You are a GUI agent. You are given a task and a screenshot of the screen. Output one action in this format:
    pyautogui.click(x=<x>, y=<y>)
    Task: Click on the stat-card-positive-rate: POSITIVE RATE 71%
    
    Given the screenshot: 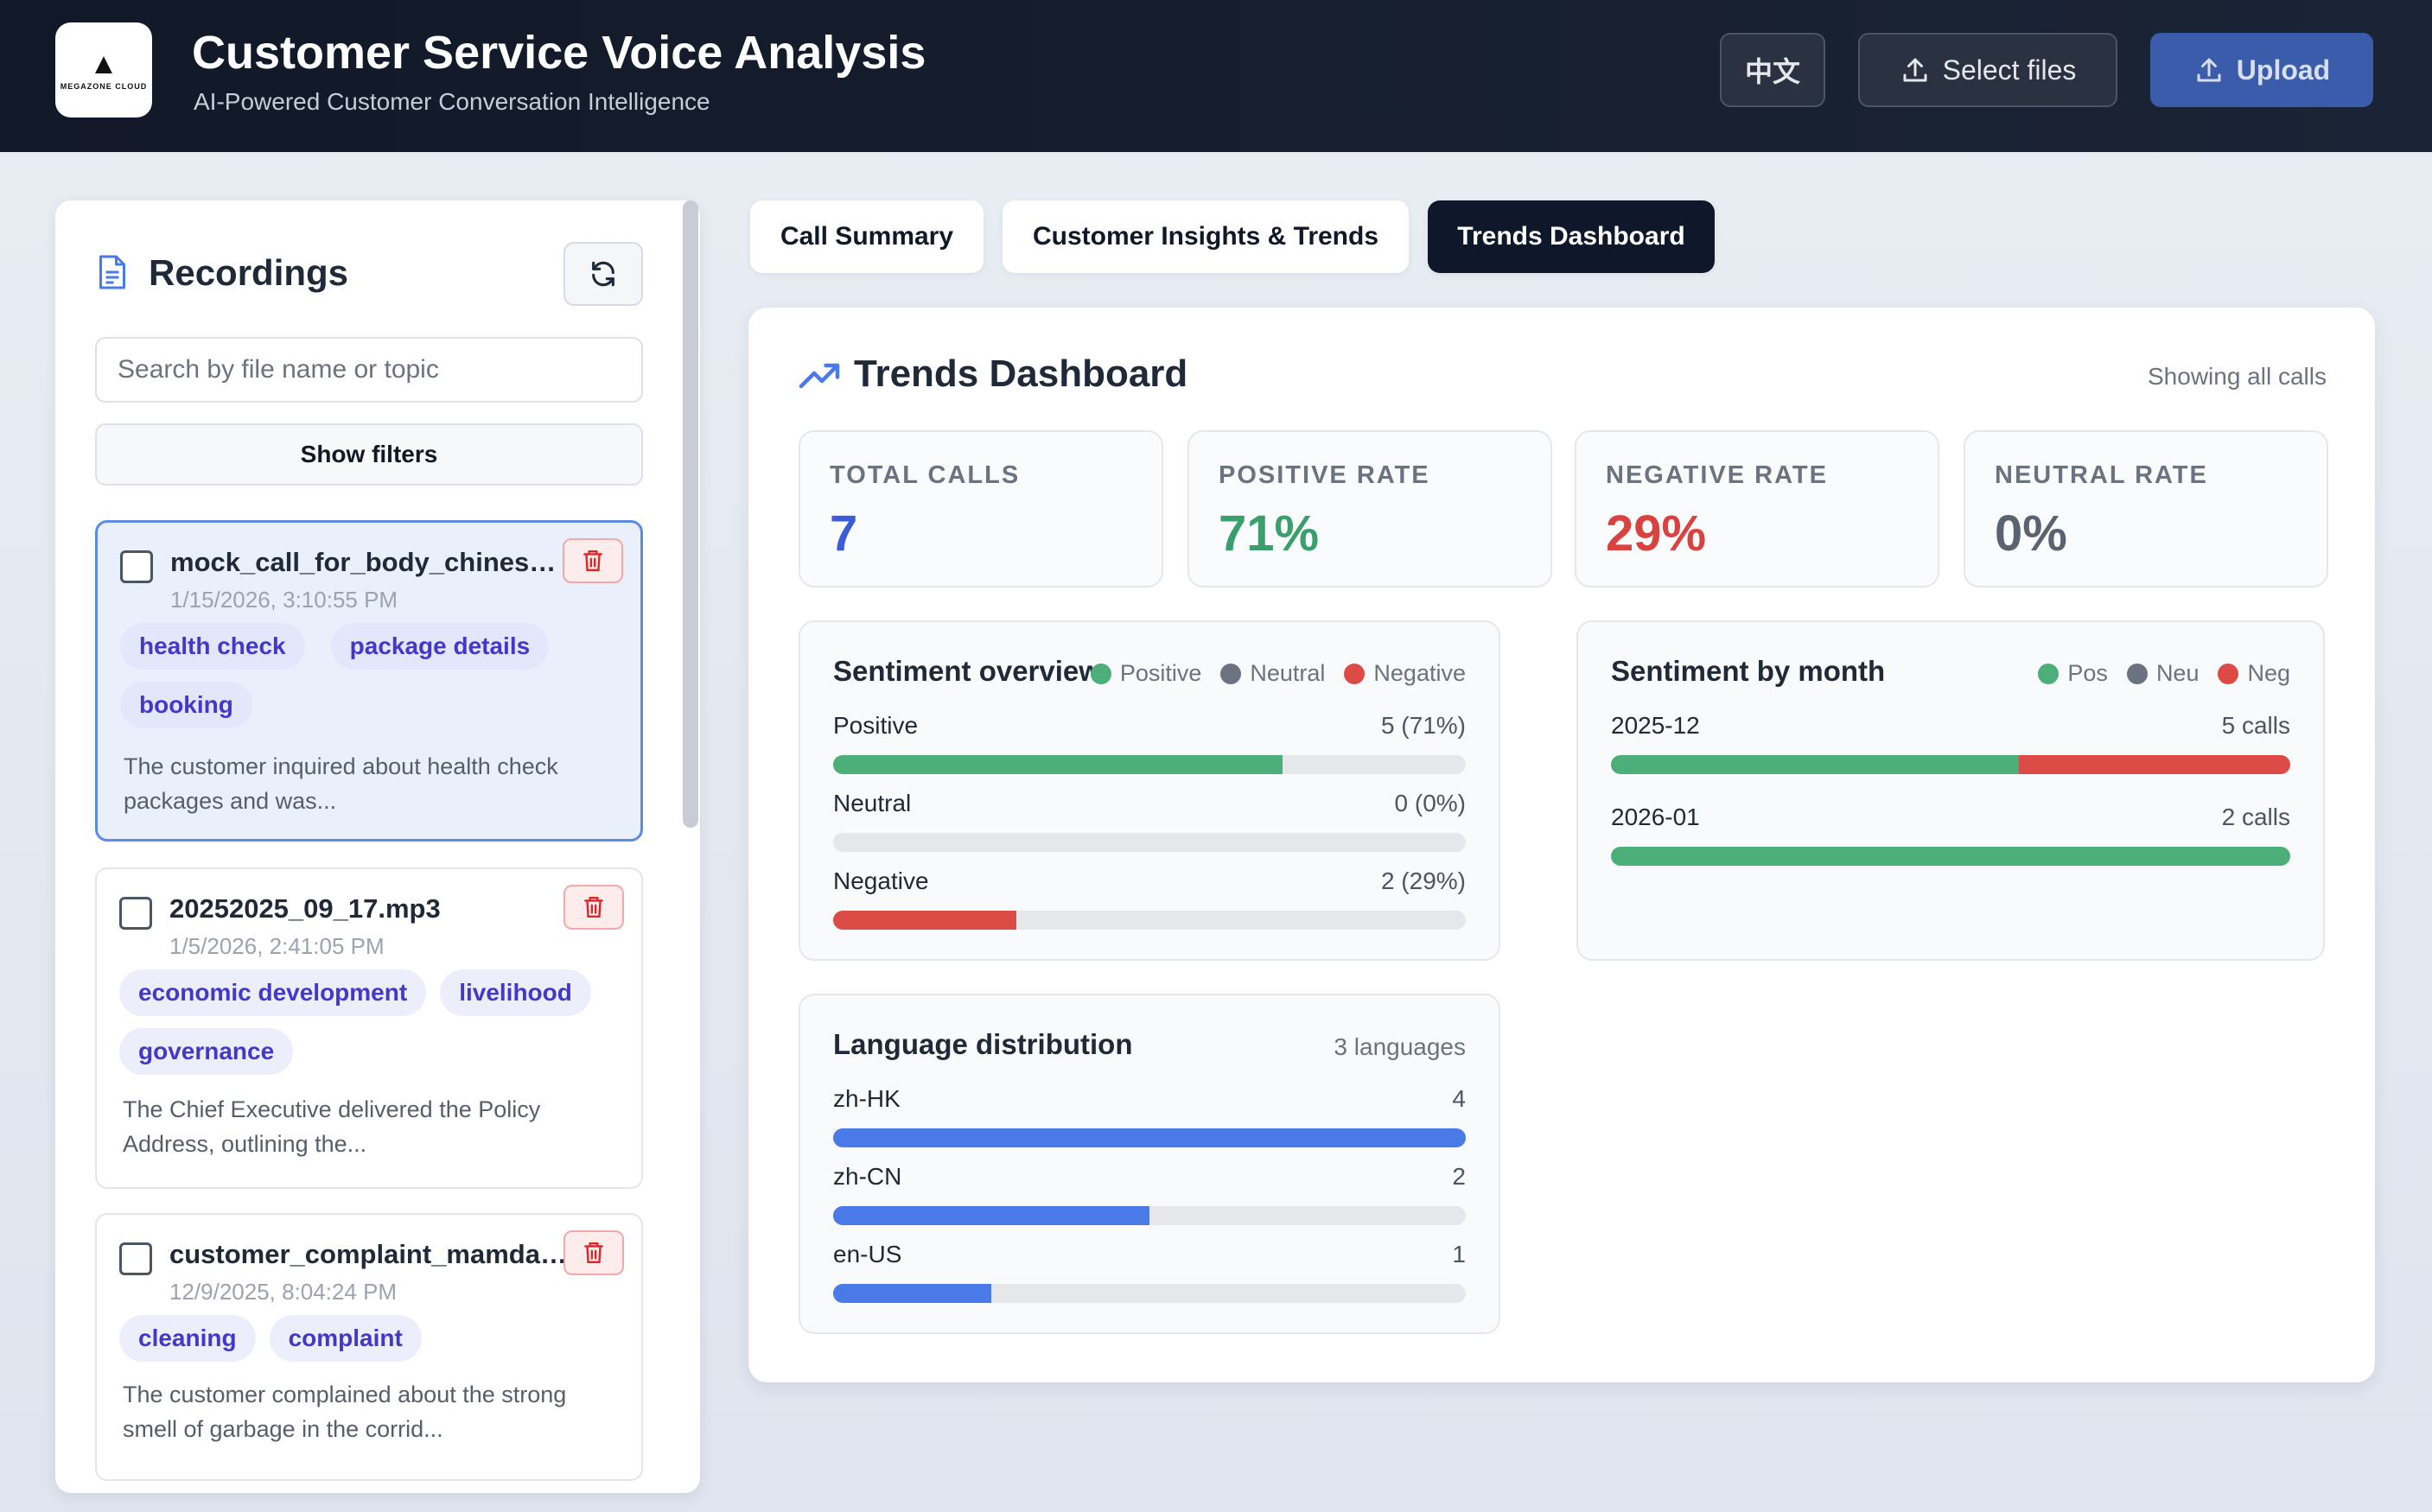 What is the action you would take?
    pyautogui.click(x=1369, y=509)
    